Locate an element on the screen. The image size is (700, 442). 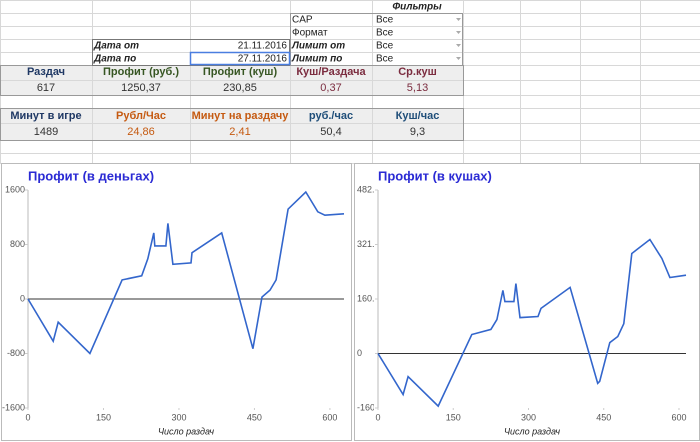
filter-label: Лимит по is located at coordinates (316, 59).